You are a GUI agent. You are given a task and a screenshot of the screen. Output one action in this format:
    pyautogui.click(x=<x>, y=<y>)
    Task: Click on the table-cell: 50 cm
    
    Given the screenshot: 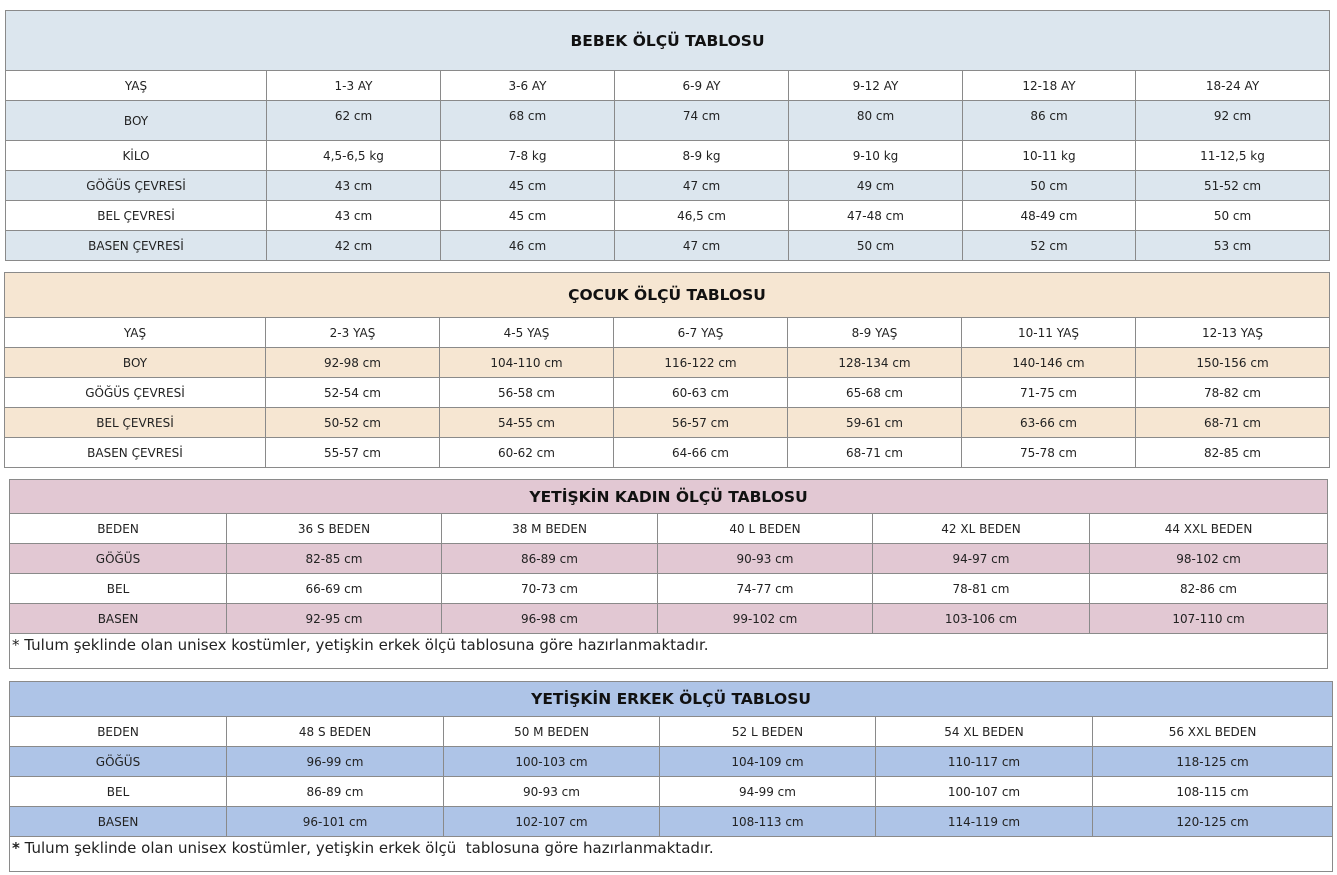 What is the action you would take?
    pyautogui.click(x=1232, y=215)
    